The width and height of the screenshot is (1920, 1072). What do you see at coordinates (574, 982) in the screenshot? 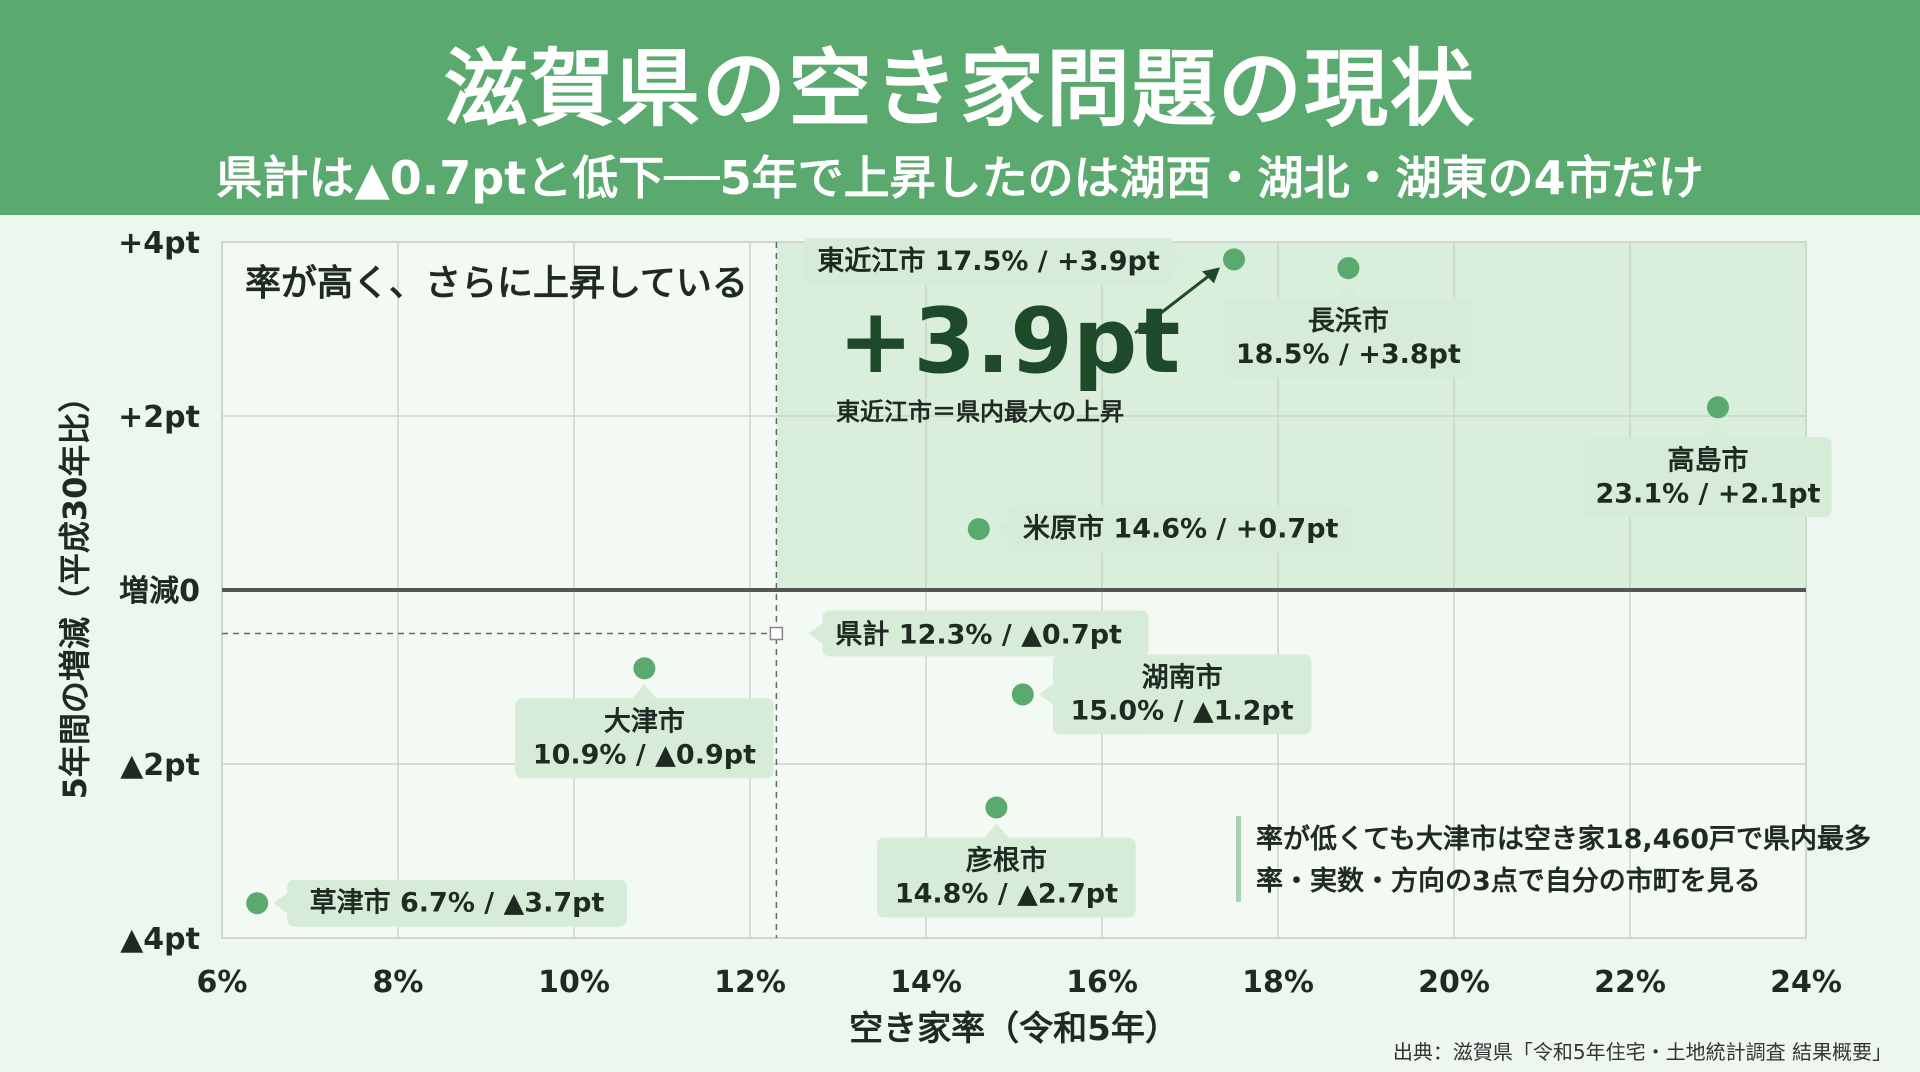
I see `x-tick-label: 10%` at bounding box center [574, 982].